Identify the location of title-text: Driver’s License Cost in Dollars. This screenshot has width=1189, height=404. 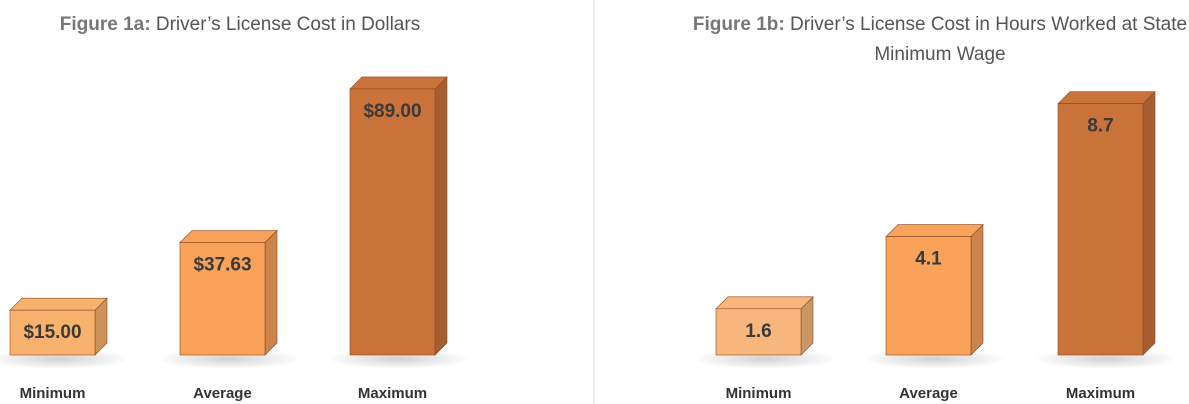
(288, 24).